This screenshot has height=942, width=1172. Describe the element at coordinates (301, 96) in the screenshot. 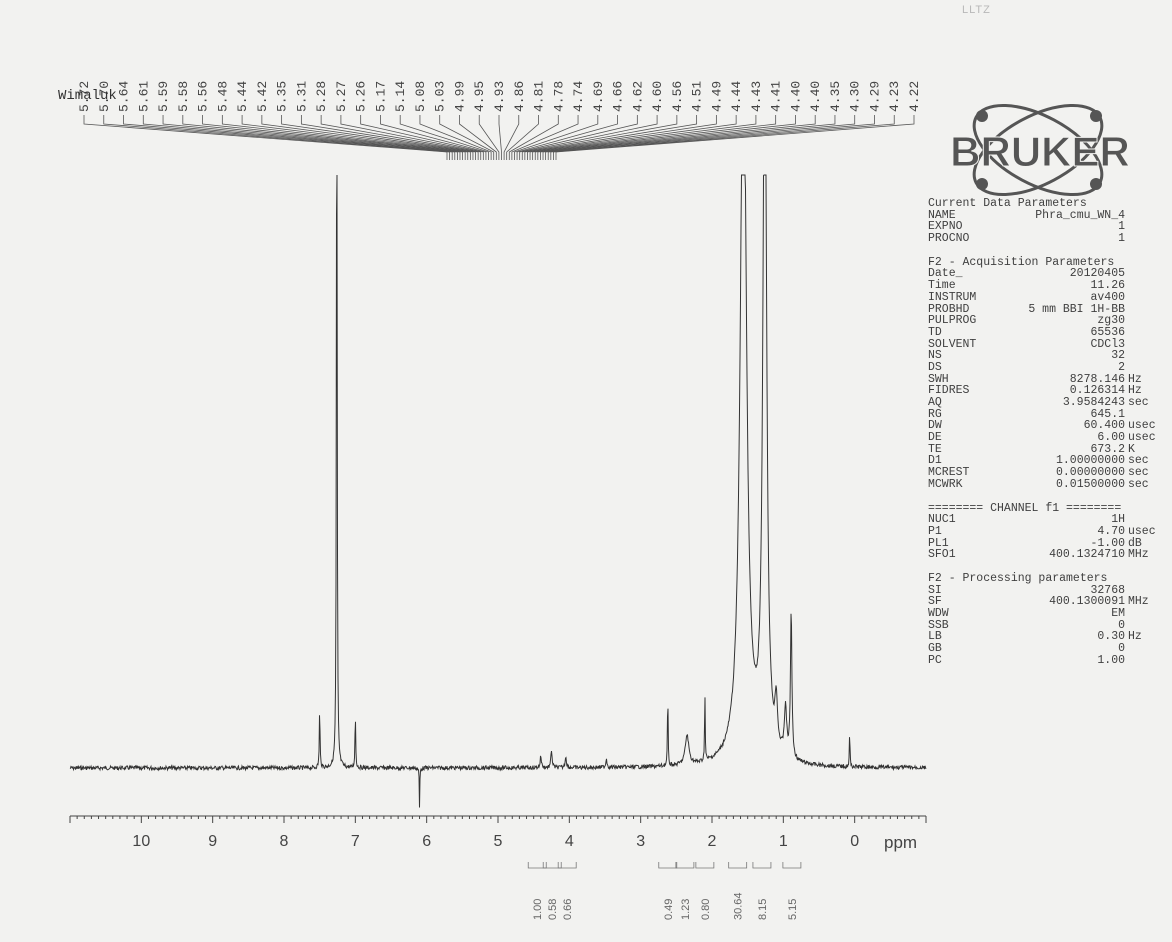

I see `peak-shift-label: 5.31` at that location.